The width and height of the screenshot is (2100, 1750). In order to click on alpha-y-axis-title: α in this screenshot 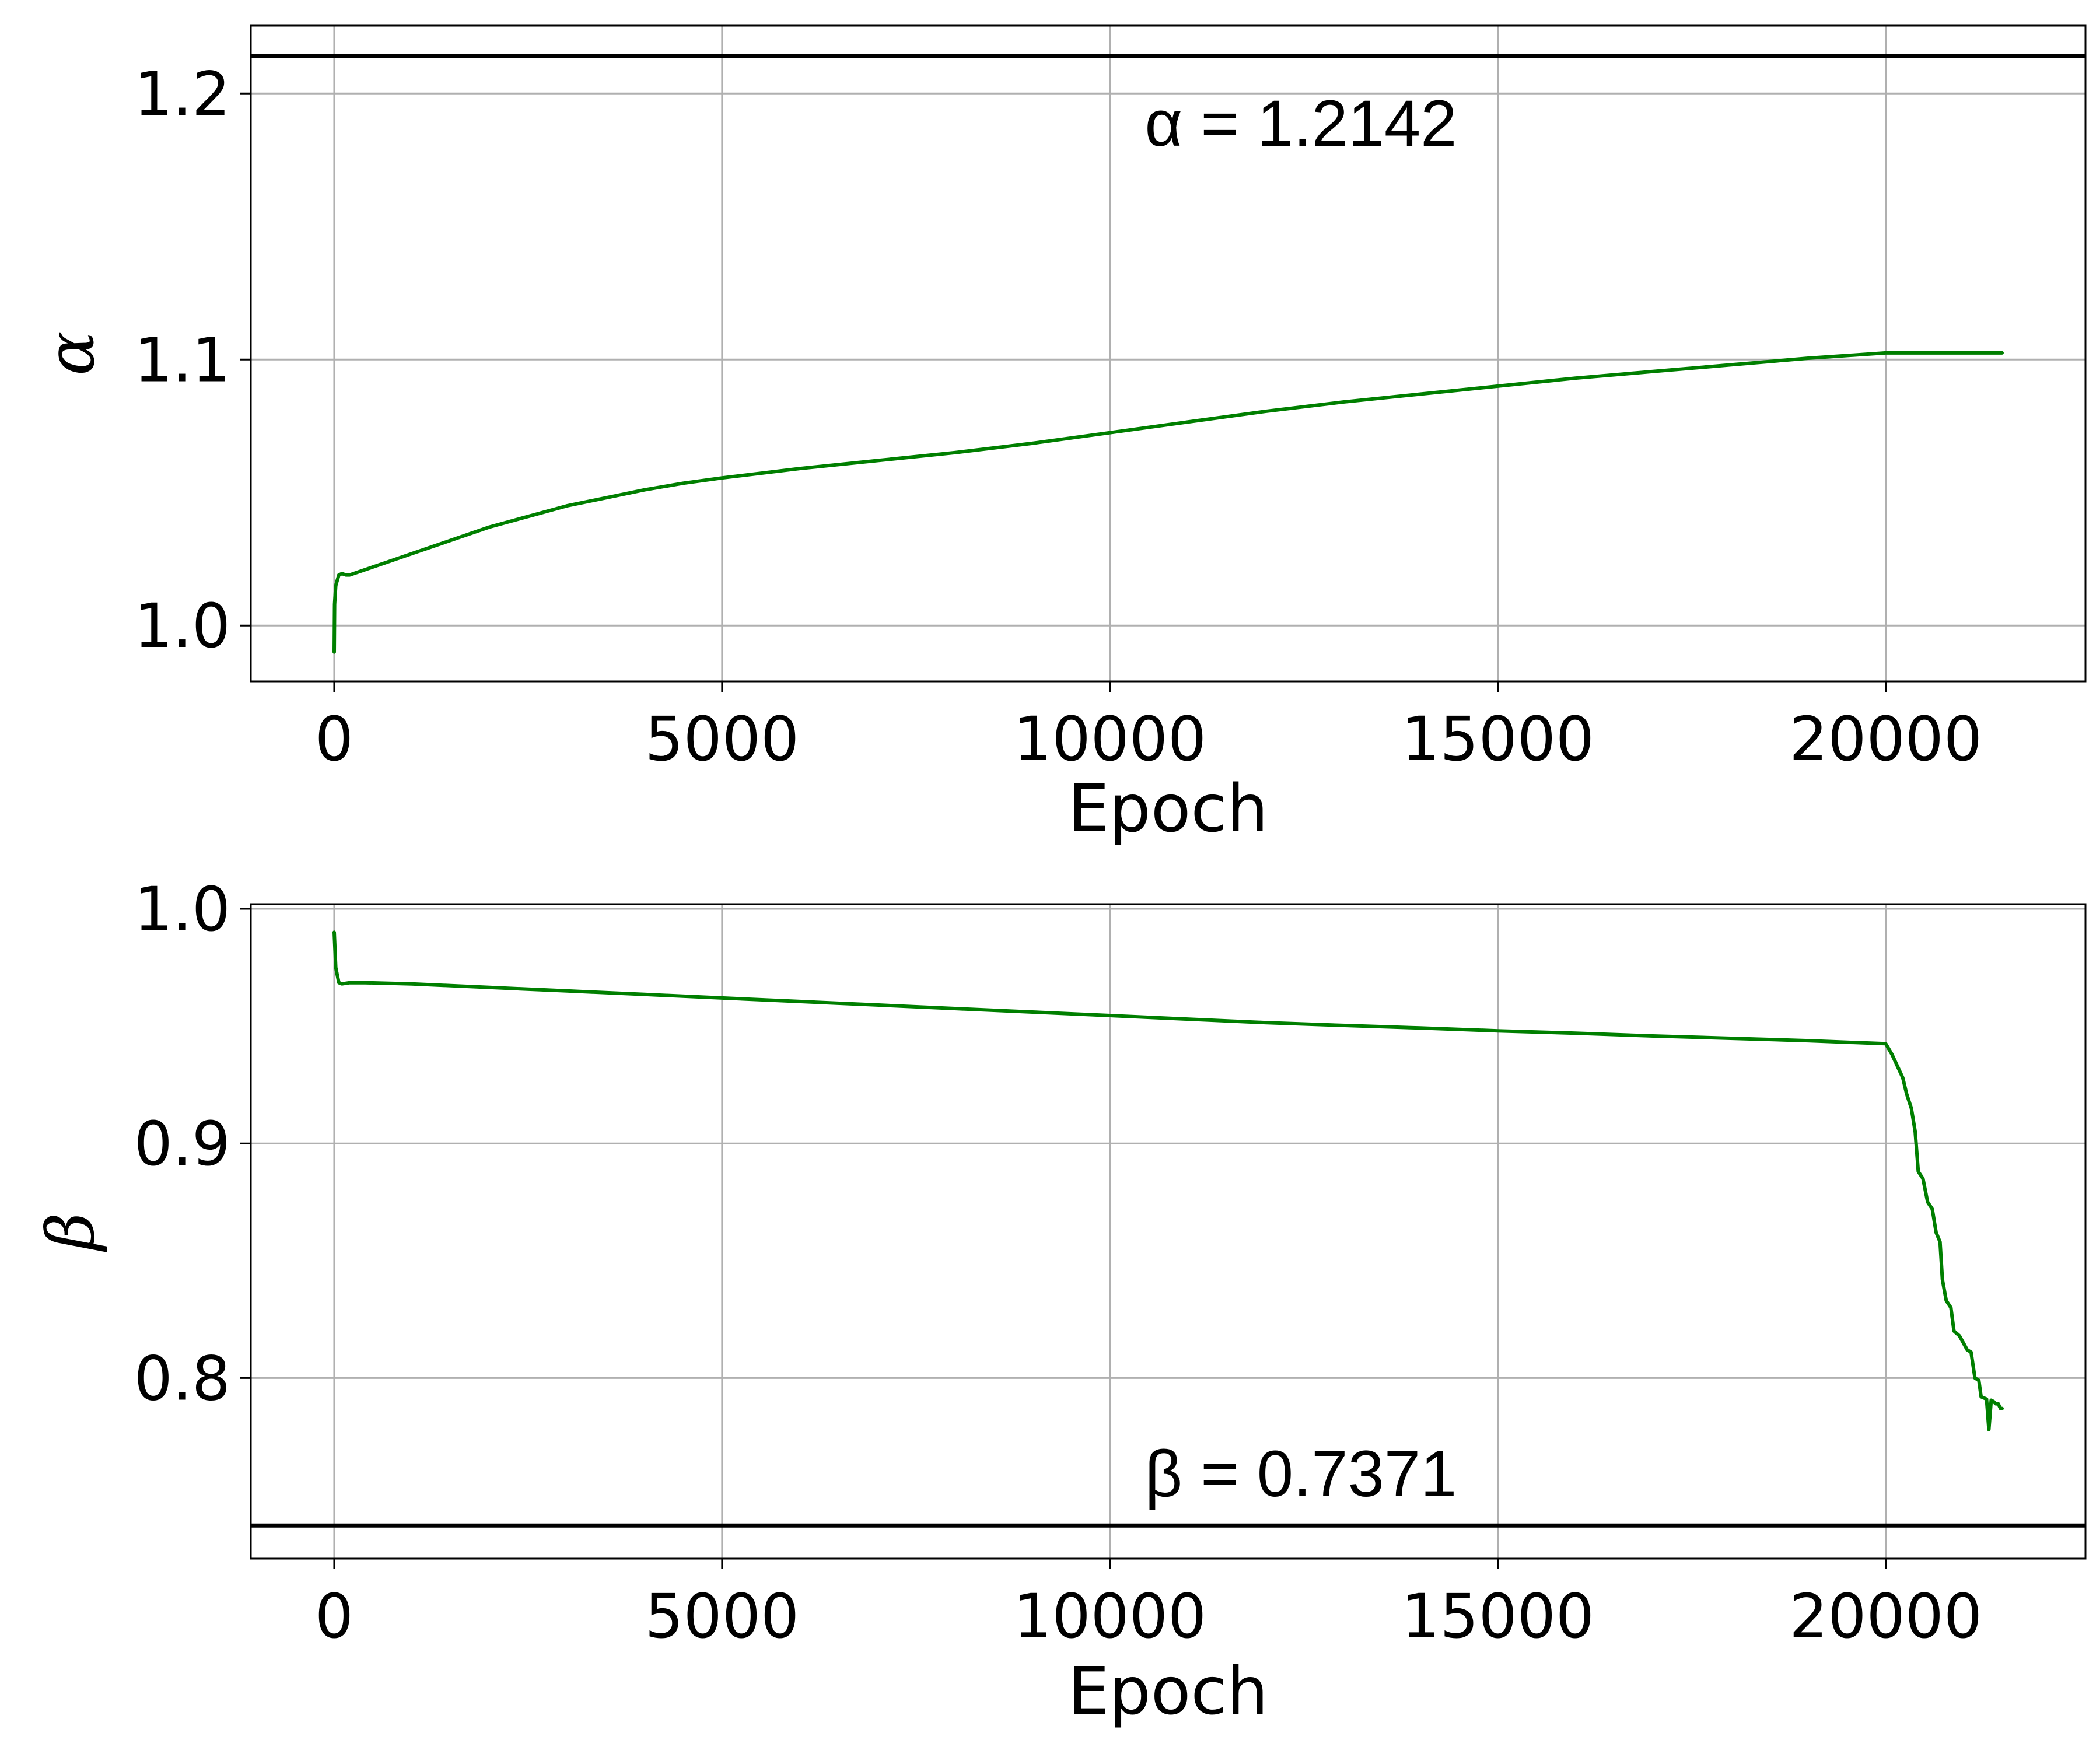, I will do `click(71, 353)`.